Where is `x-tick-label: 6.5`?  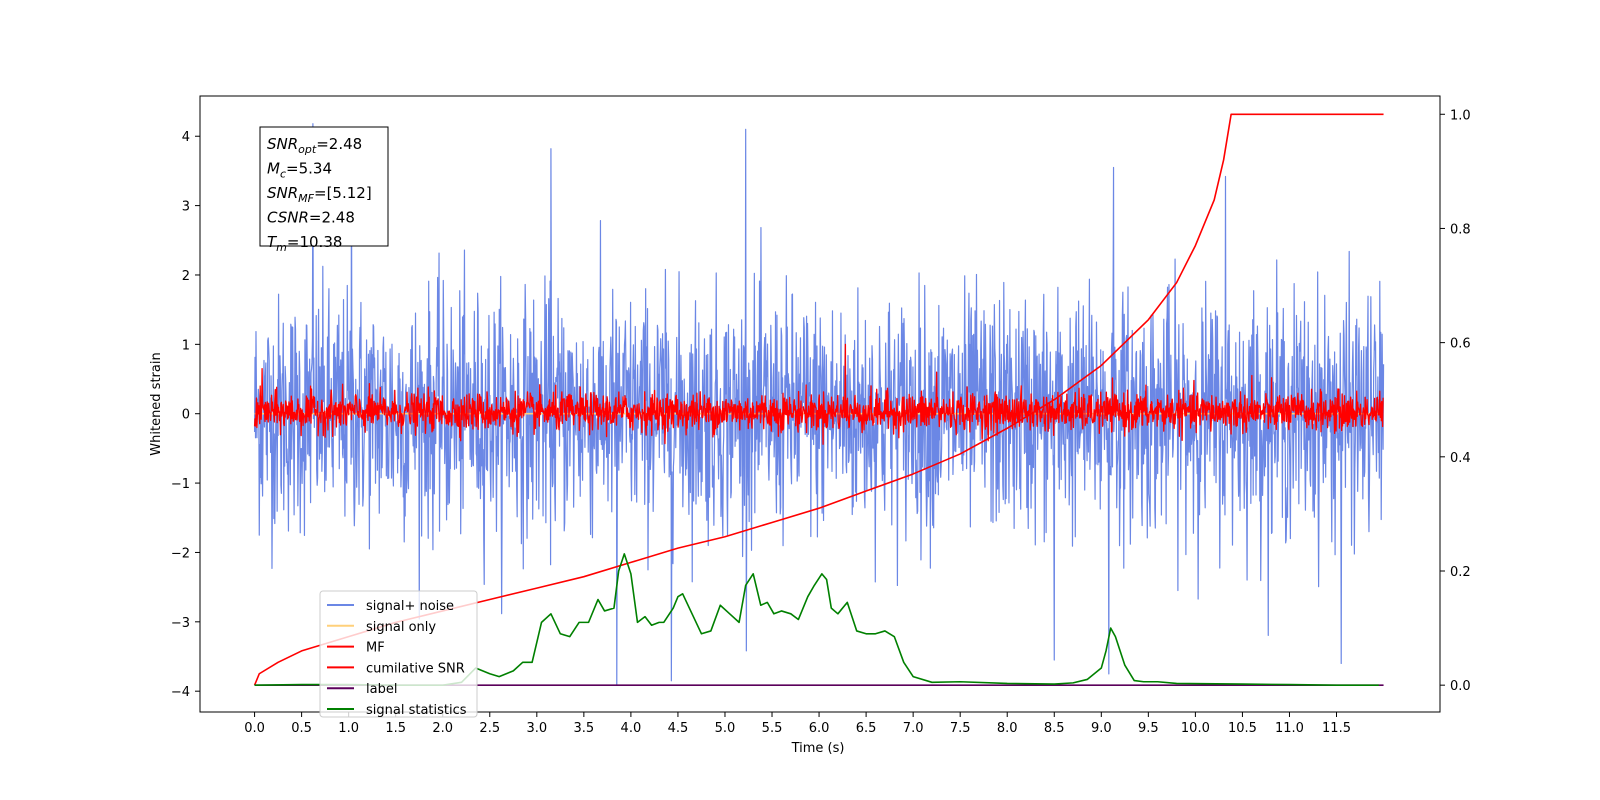 x-tick-label: 6.5 is located at coordinates (866, 728).